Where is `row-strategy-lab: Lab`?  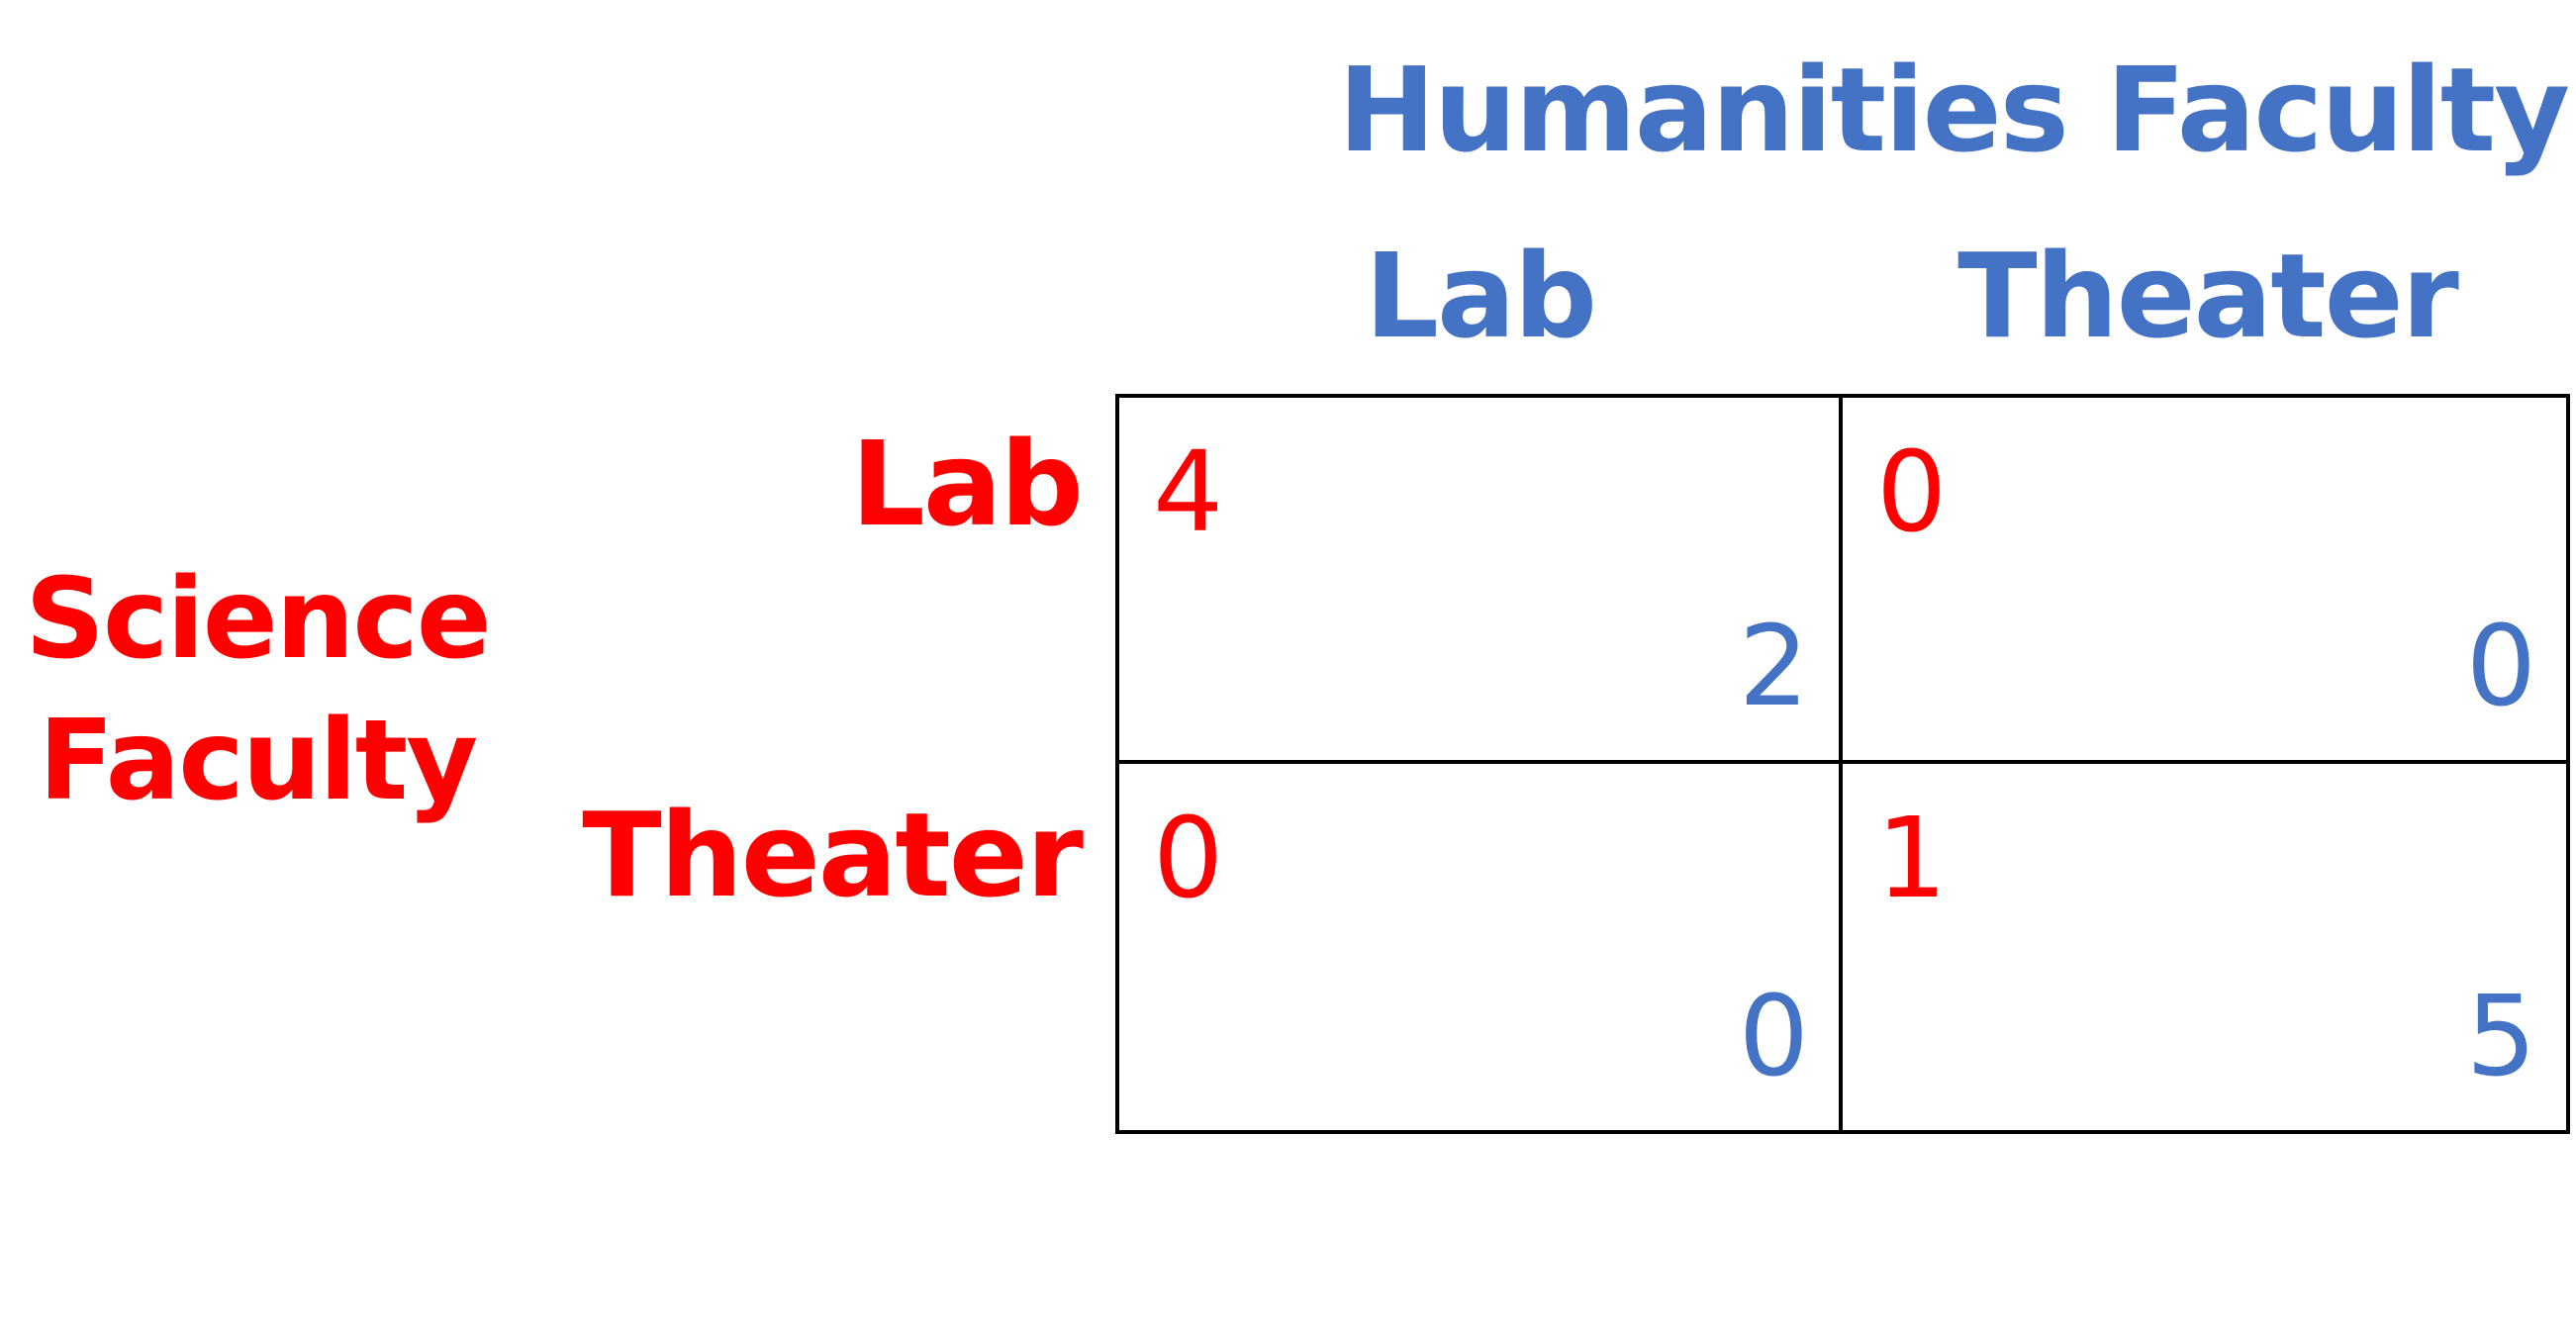
row-strategy-lab: Lab is located at coordinates (967, 484).